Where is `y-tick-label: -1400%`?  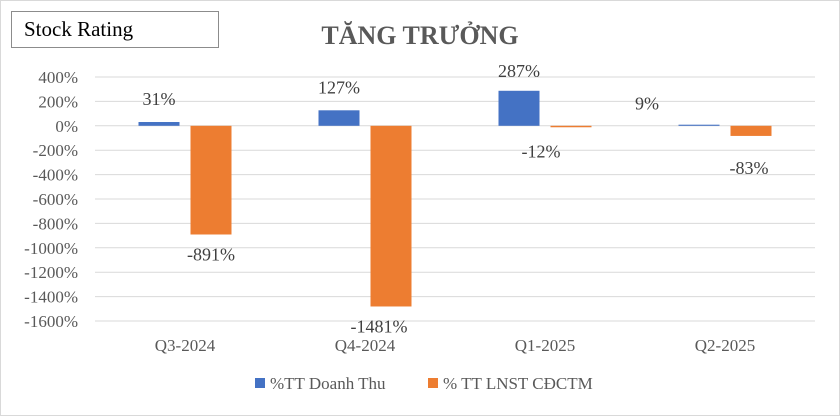 y-tick-label: -1400% is located at coordinates (51, 297).